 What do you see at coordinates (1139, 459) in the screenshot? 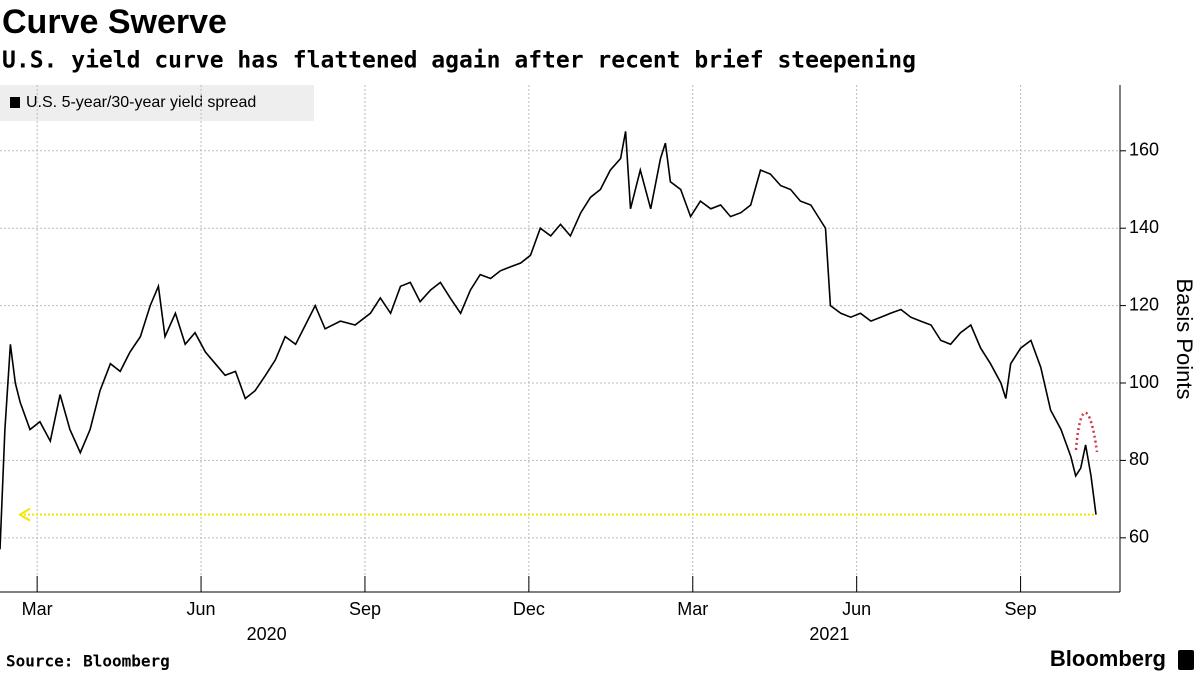
I see `y-tick-label: 80` at bounding box center [1139, 459].